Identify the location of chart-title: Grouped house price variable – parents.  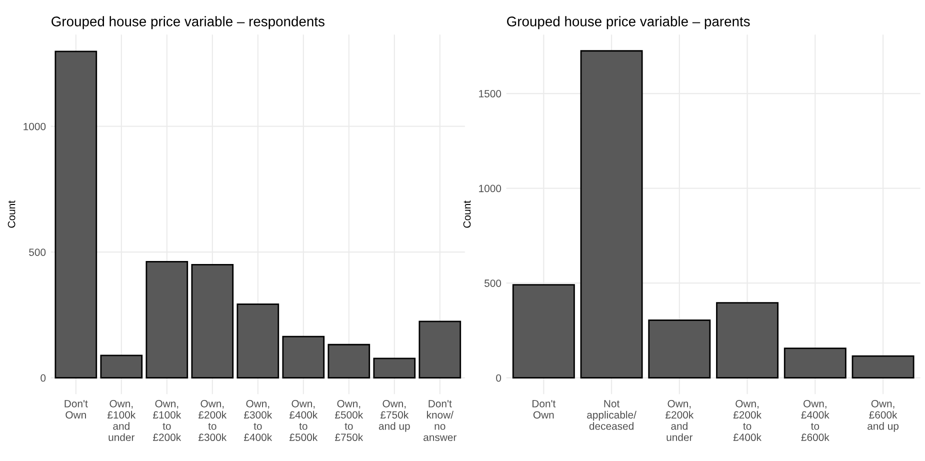
(628, 23).